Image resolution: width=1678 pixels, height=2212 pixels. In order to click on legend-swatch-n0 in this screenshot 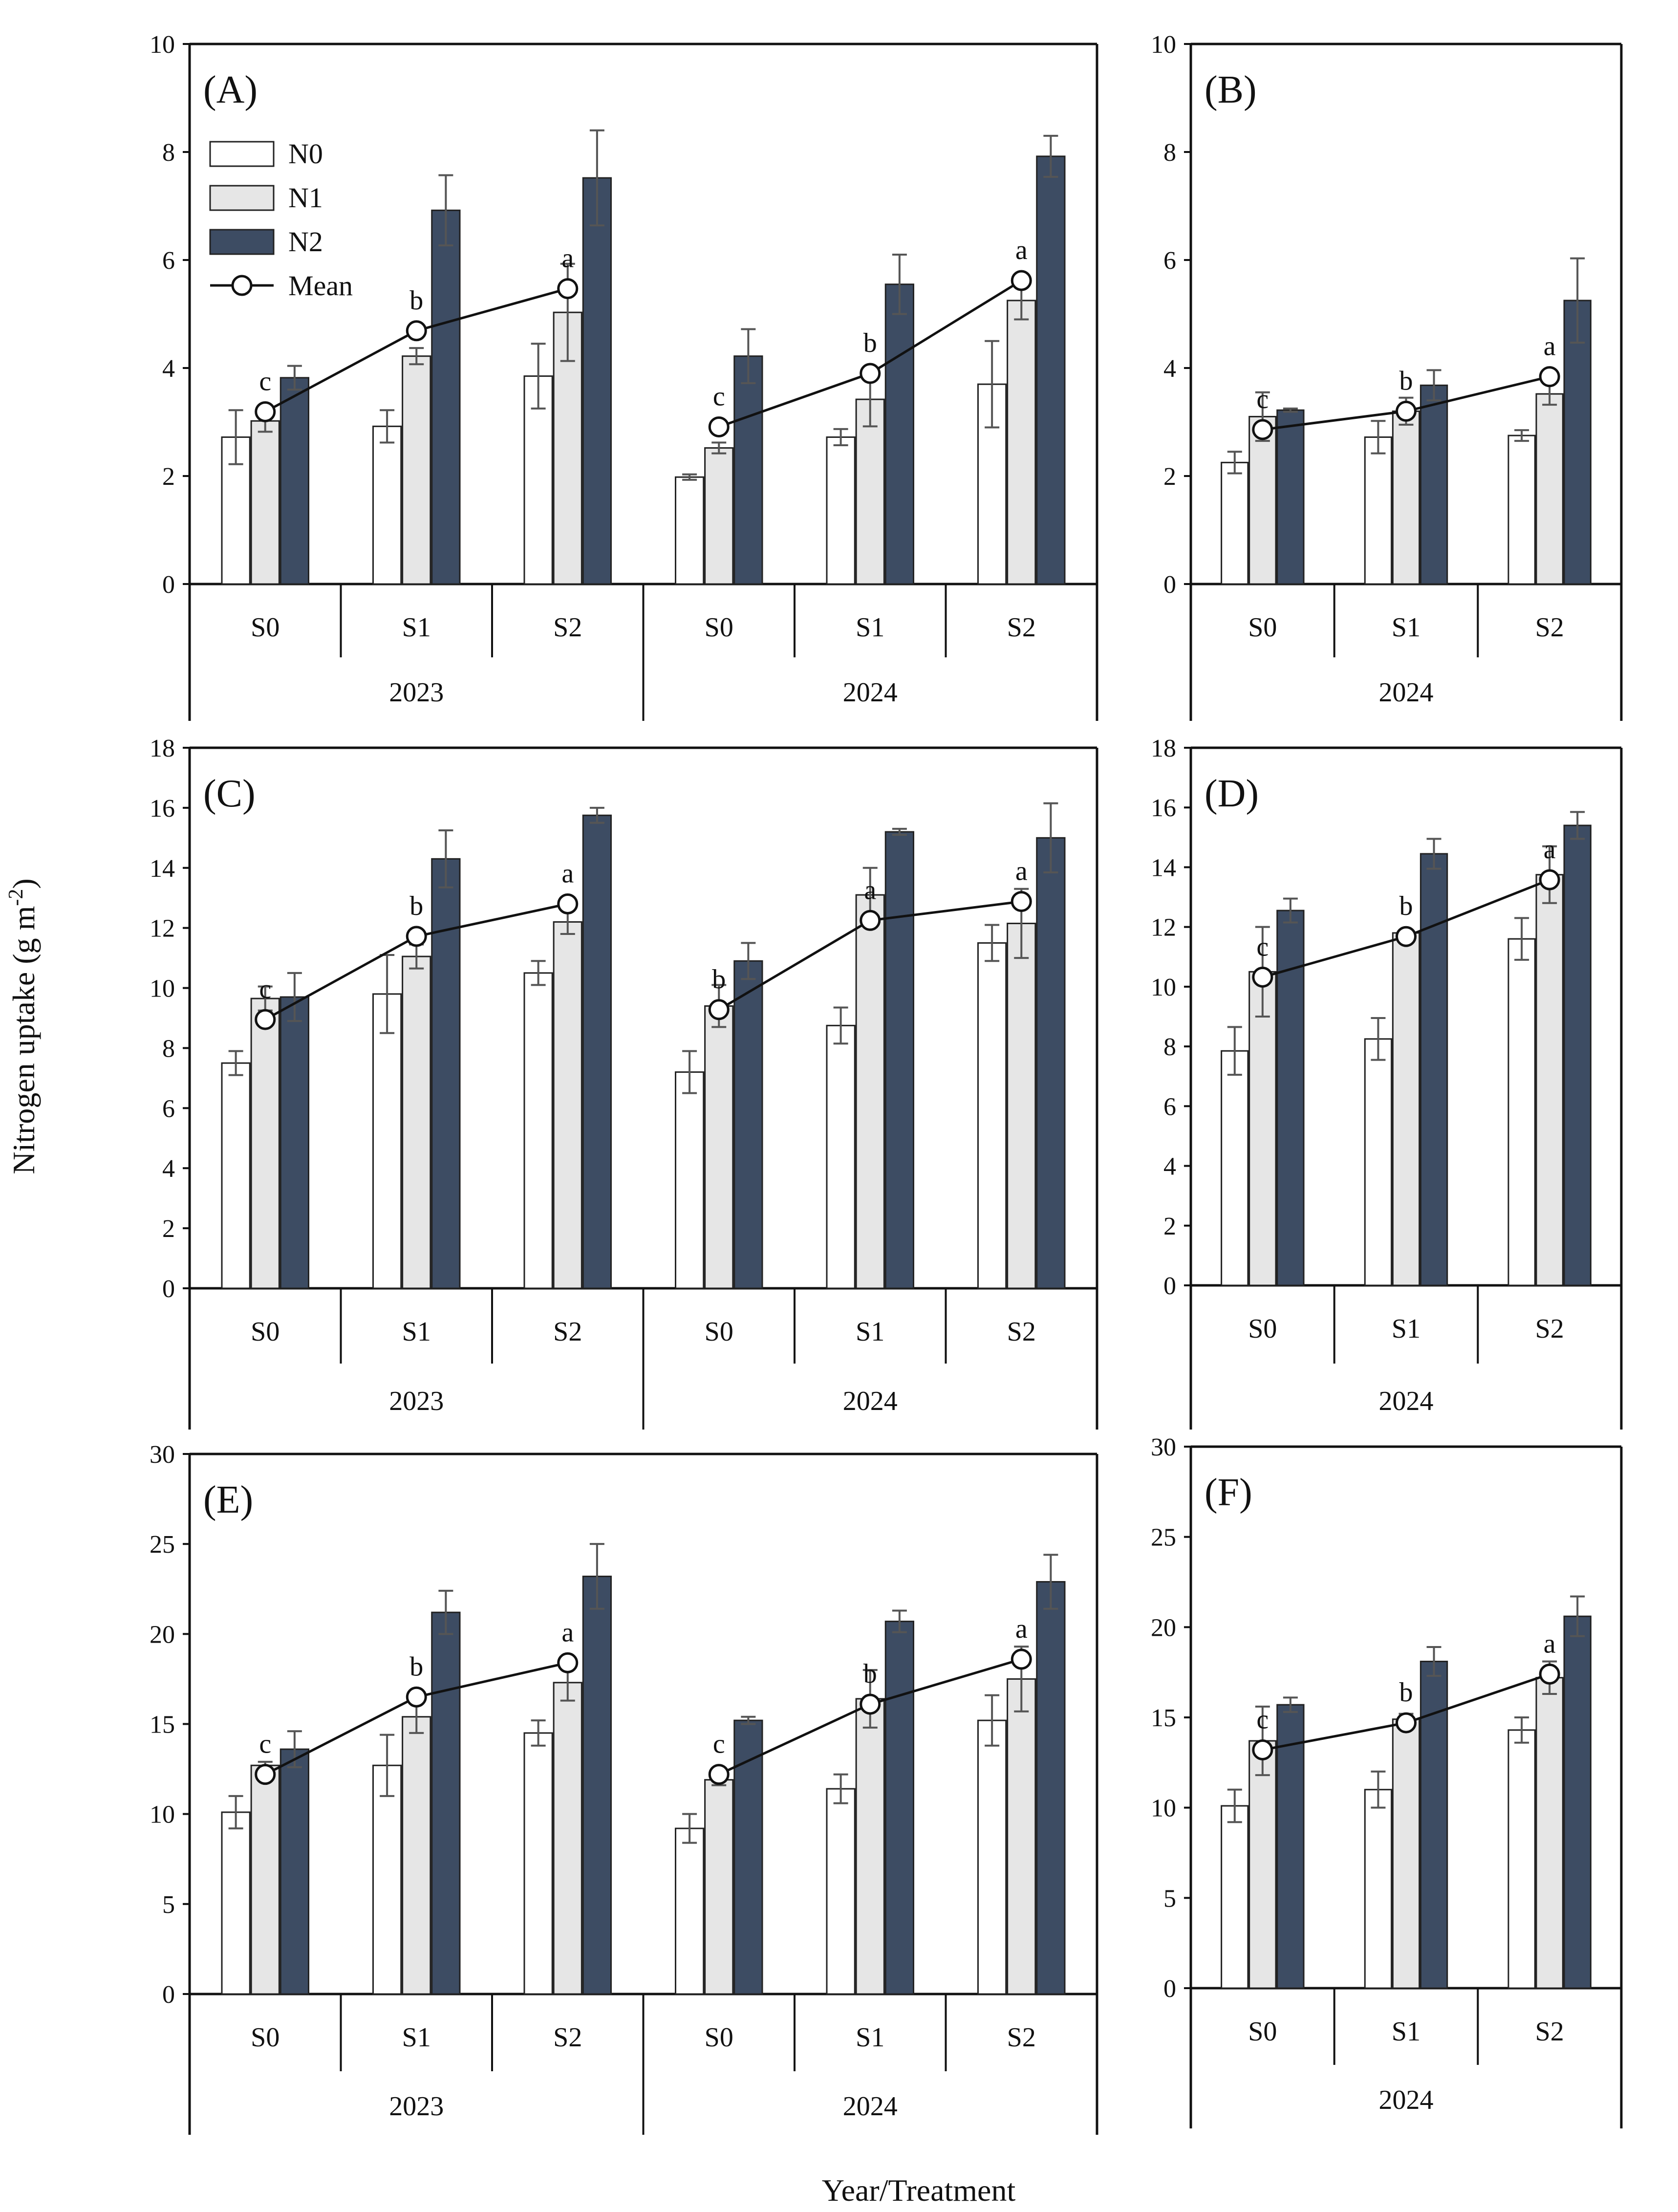, I will do `click(242, 154)`.